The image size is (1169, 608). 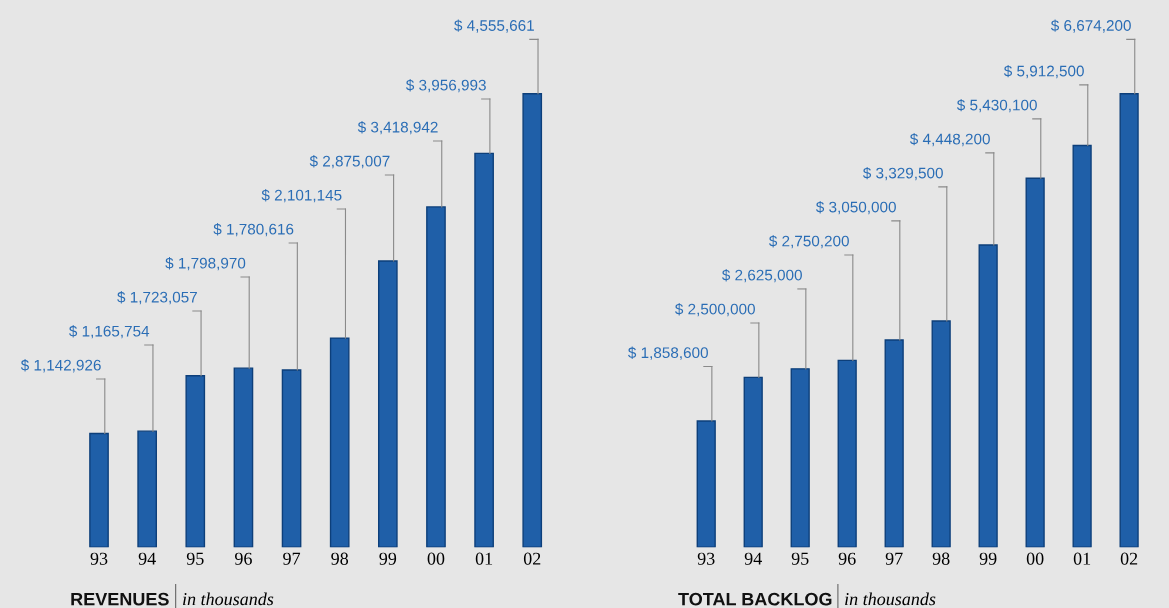 What do you see at coordinates (902, 174) in the screenshot?
I see `data-label: $ 3,329,500` at bounding box center [902, 174].